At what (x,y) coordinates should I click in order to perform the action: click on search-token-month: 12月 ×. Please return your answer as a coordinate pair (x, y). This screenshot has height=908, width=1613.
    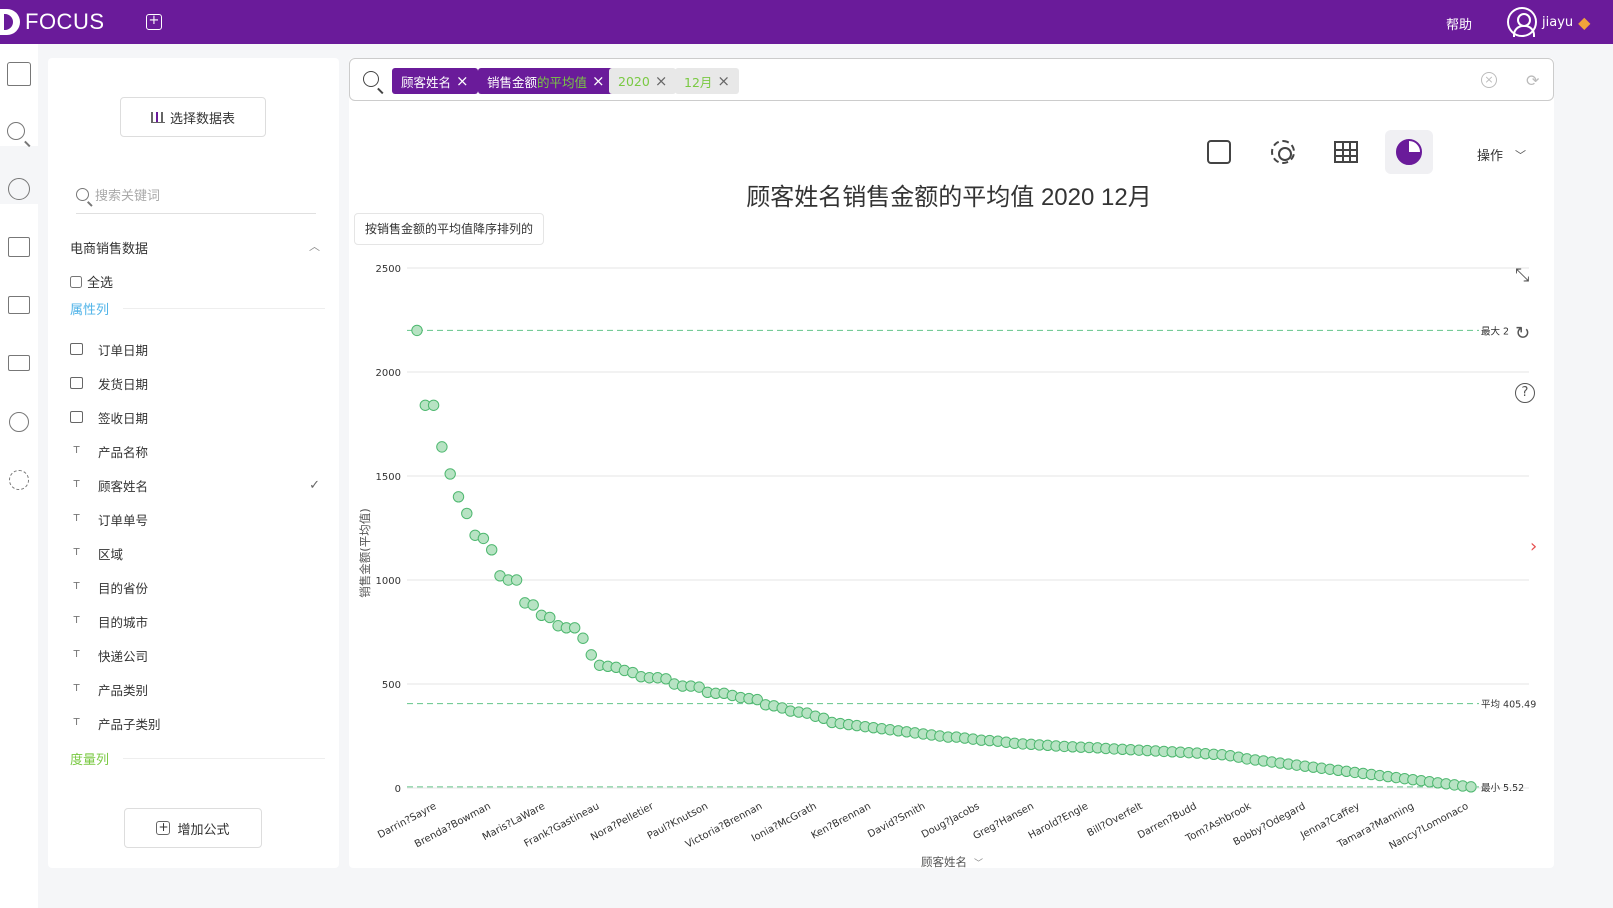
    Looking at the image, I should click on (707, 81).